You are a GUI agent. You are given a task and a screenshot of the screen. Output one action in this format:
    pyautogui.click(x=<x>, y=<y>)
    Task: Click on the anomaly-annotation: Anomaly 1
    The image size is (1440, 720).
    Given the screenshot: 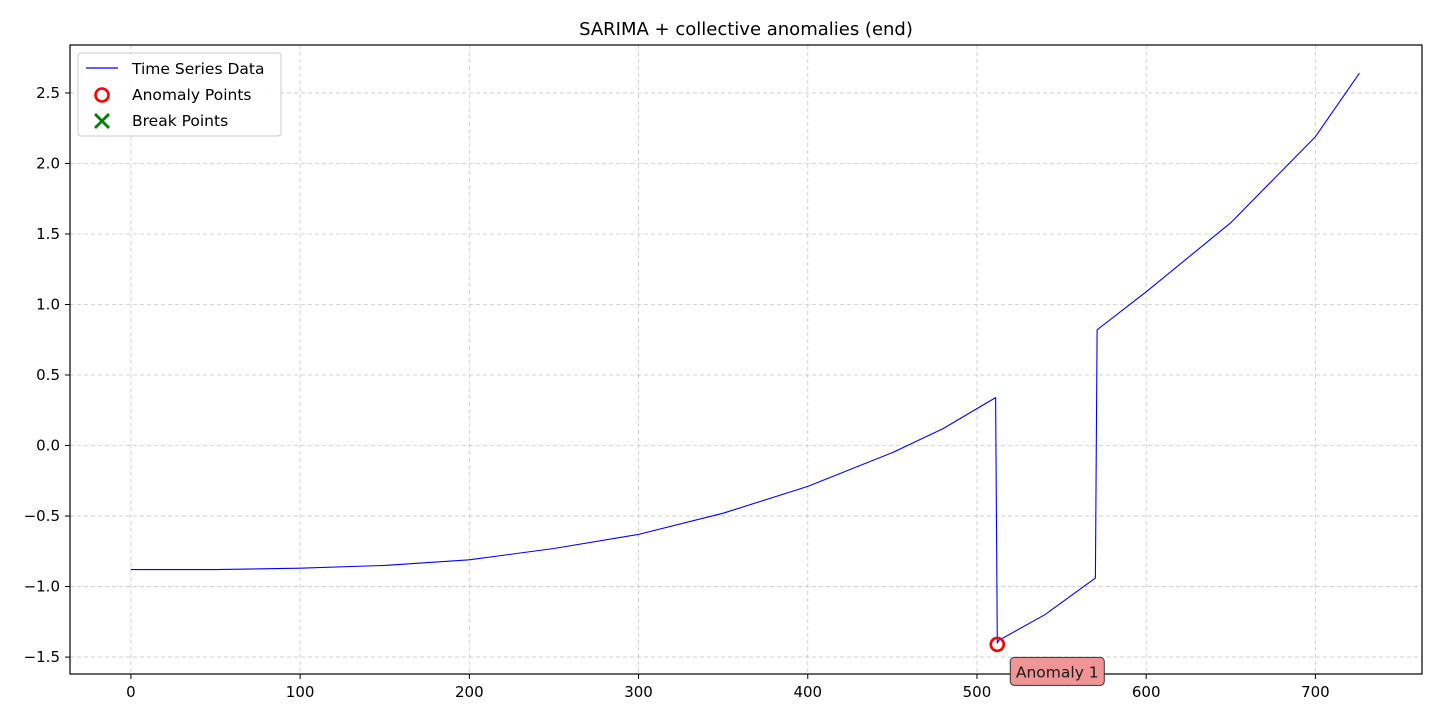 What is the action you would take?
    pyautogui.click(x=1057, y=671)
    